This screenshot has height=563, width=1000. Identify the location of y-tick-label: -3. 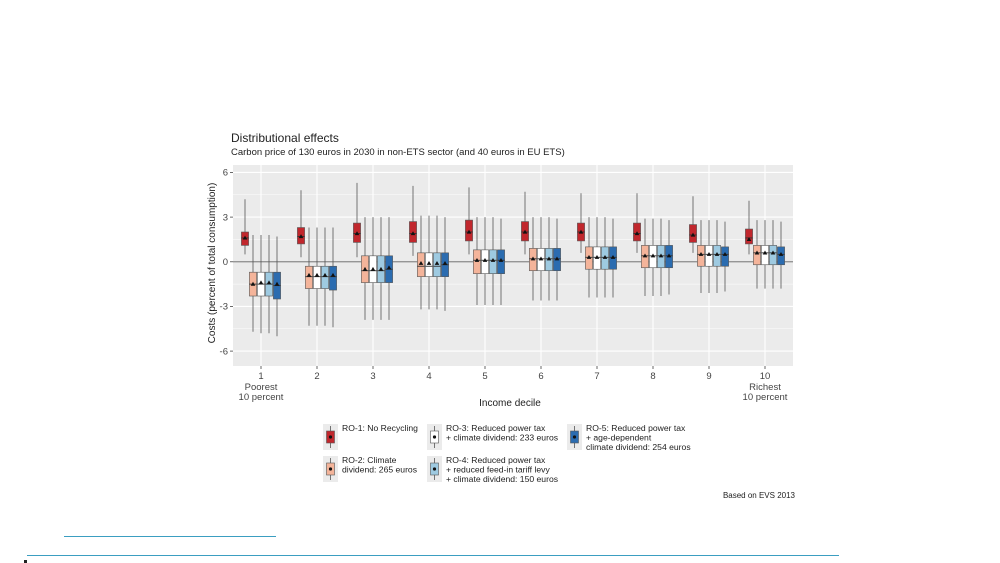
(224, 307).